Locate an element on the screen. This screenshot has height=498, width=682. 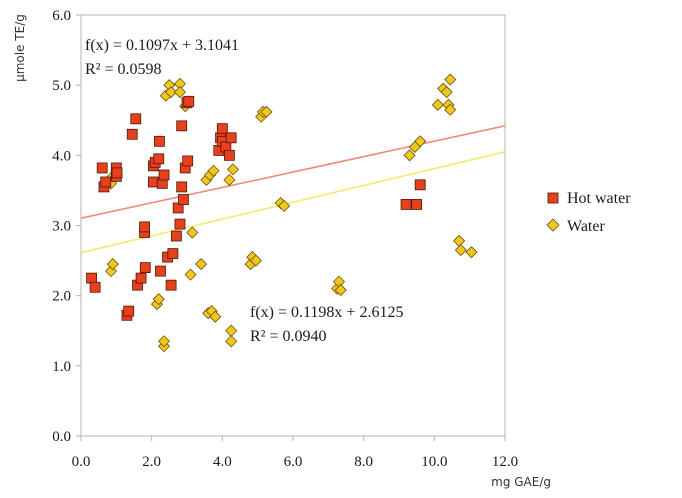
x-tick-label: 2.0 is located at coordinates (151, 462).